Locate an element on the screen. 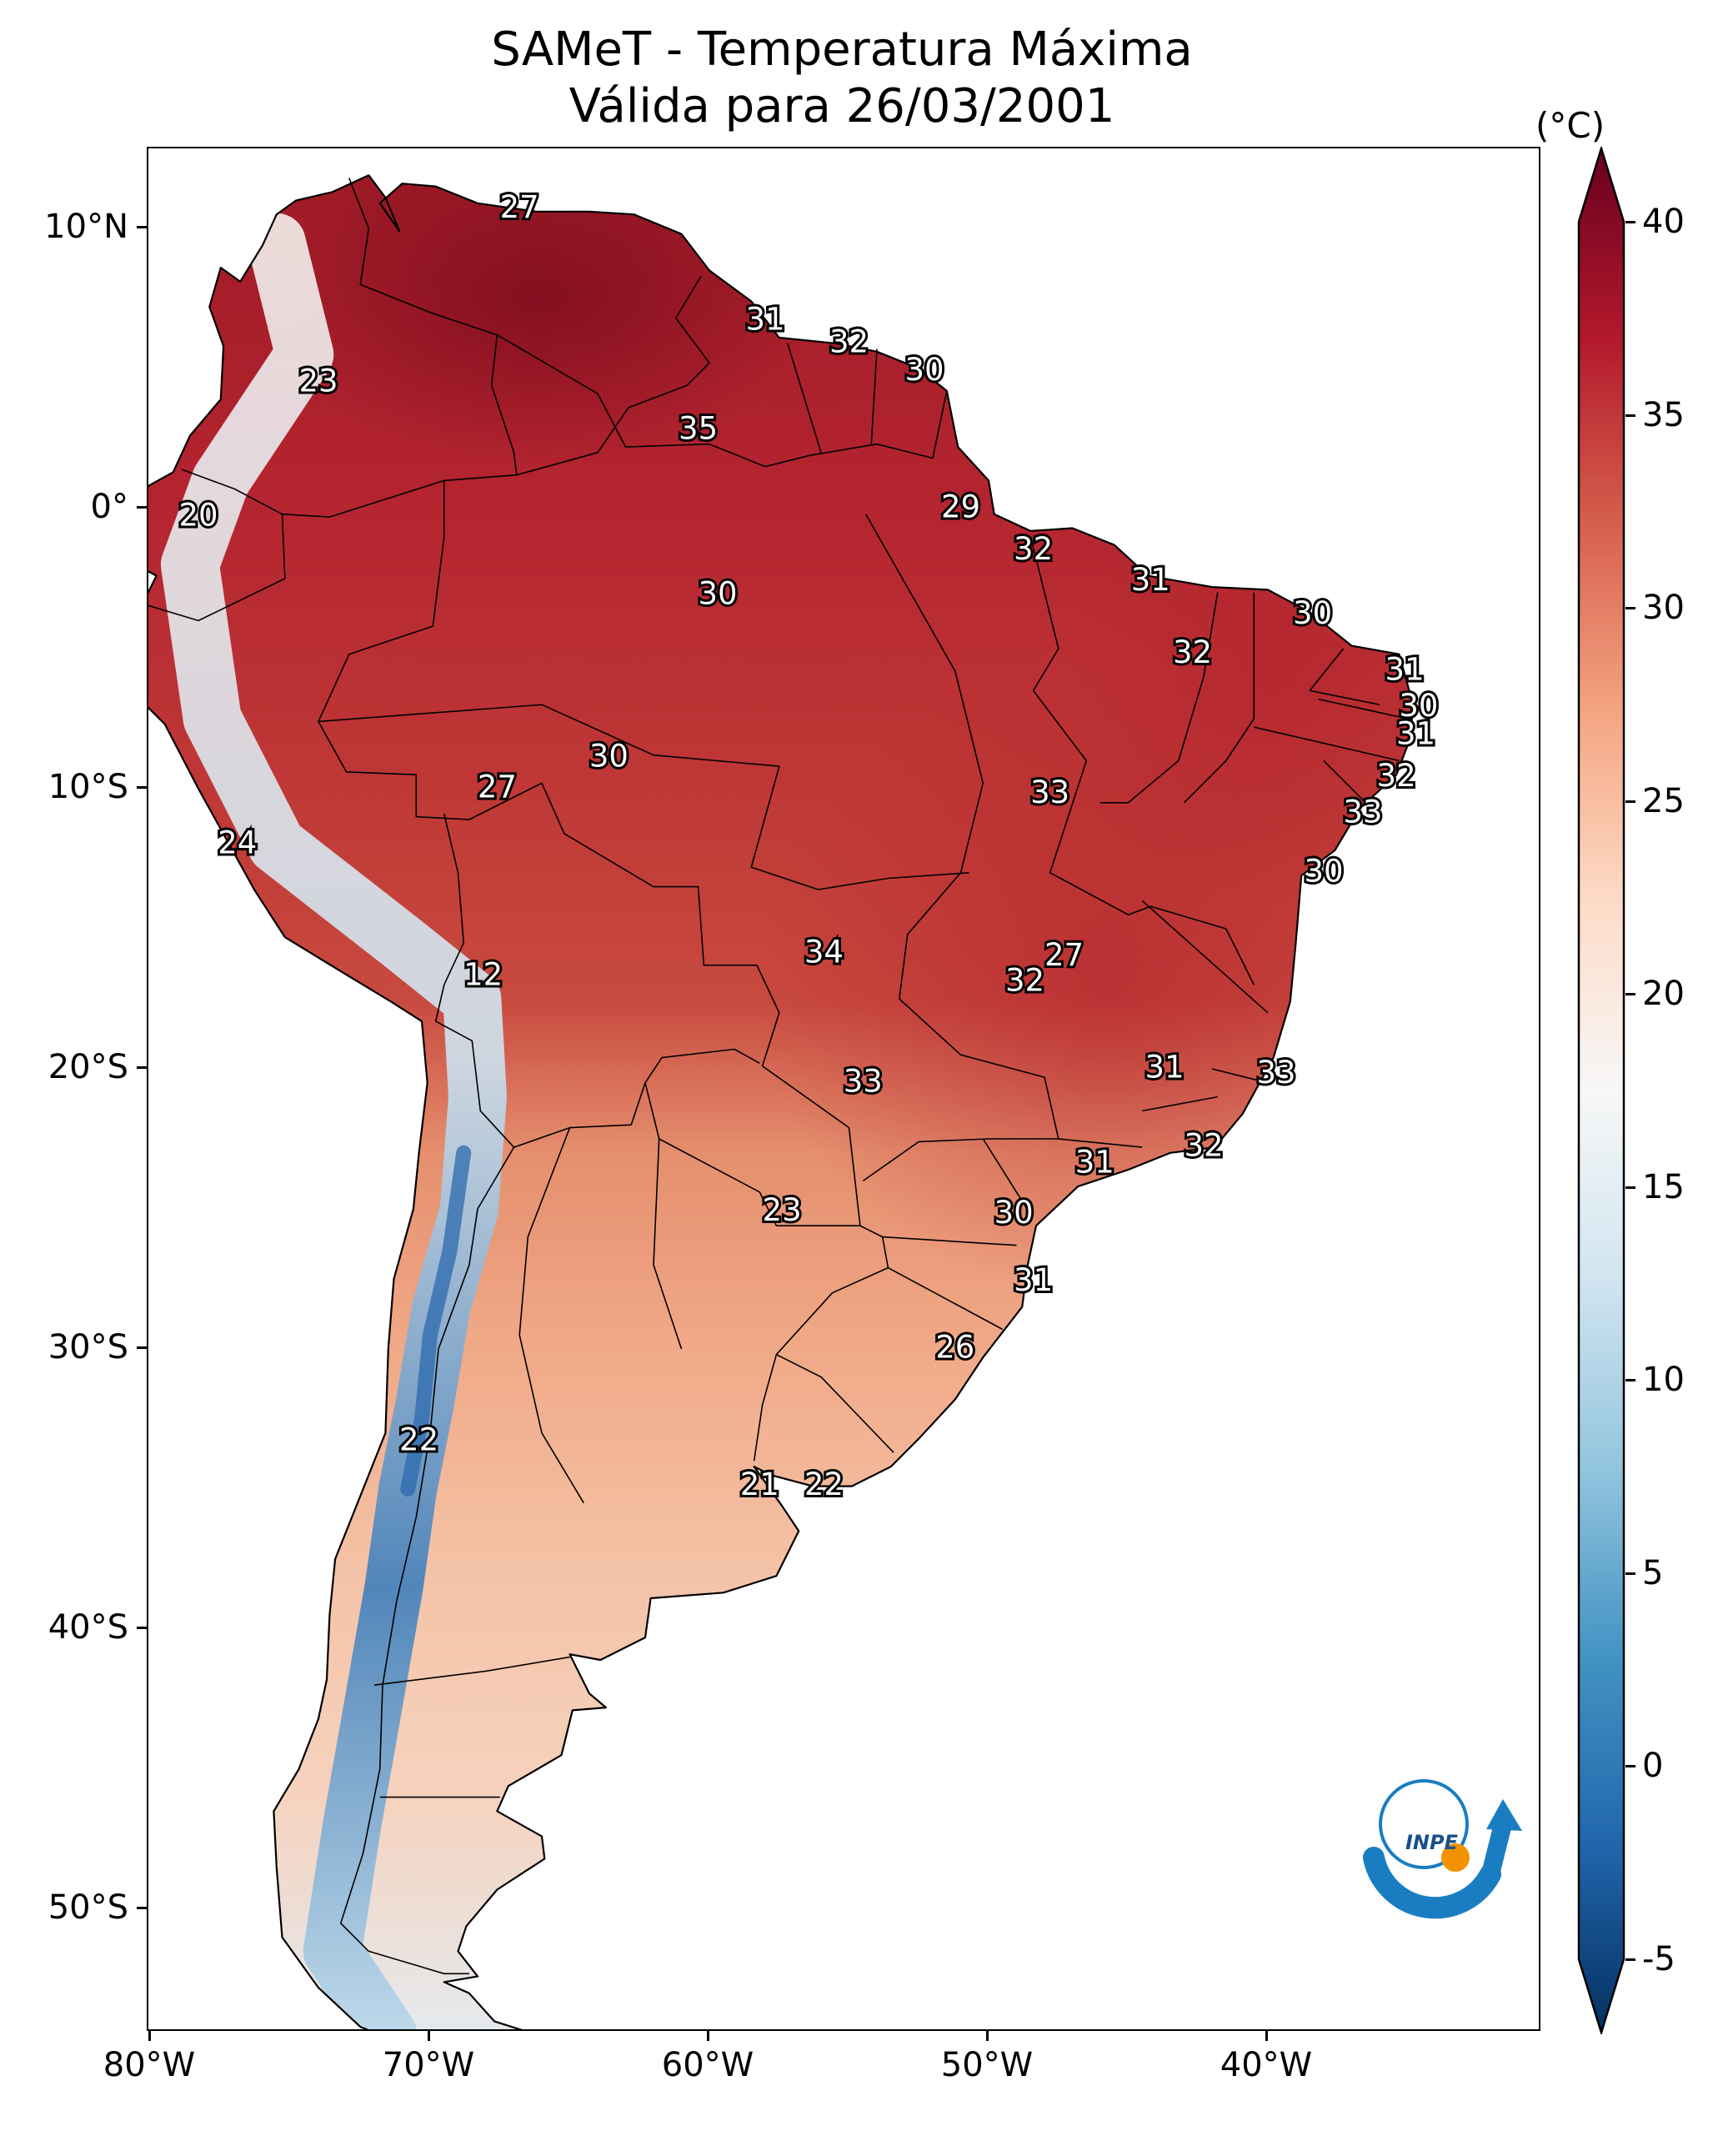 The image size is (1723, 2156). lat-tick-label: 10°S is located at coordinates (88, 787).